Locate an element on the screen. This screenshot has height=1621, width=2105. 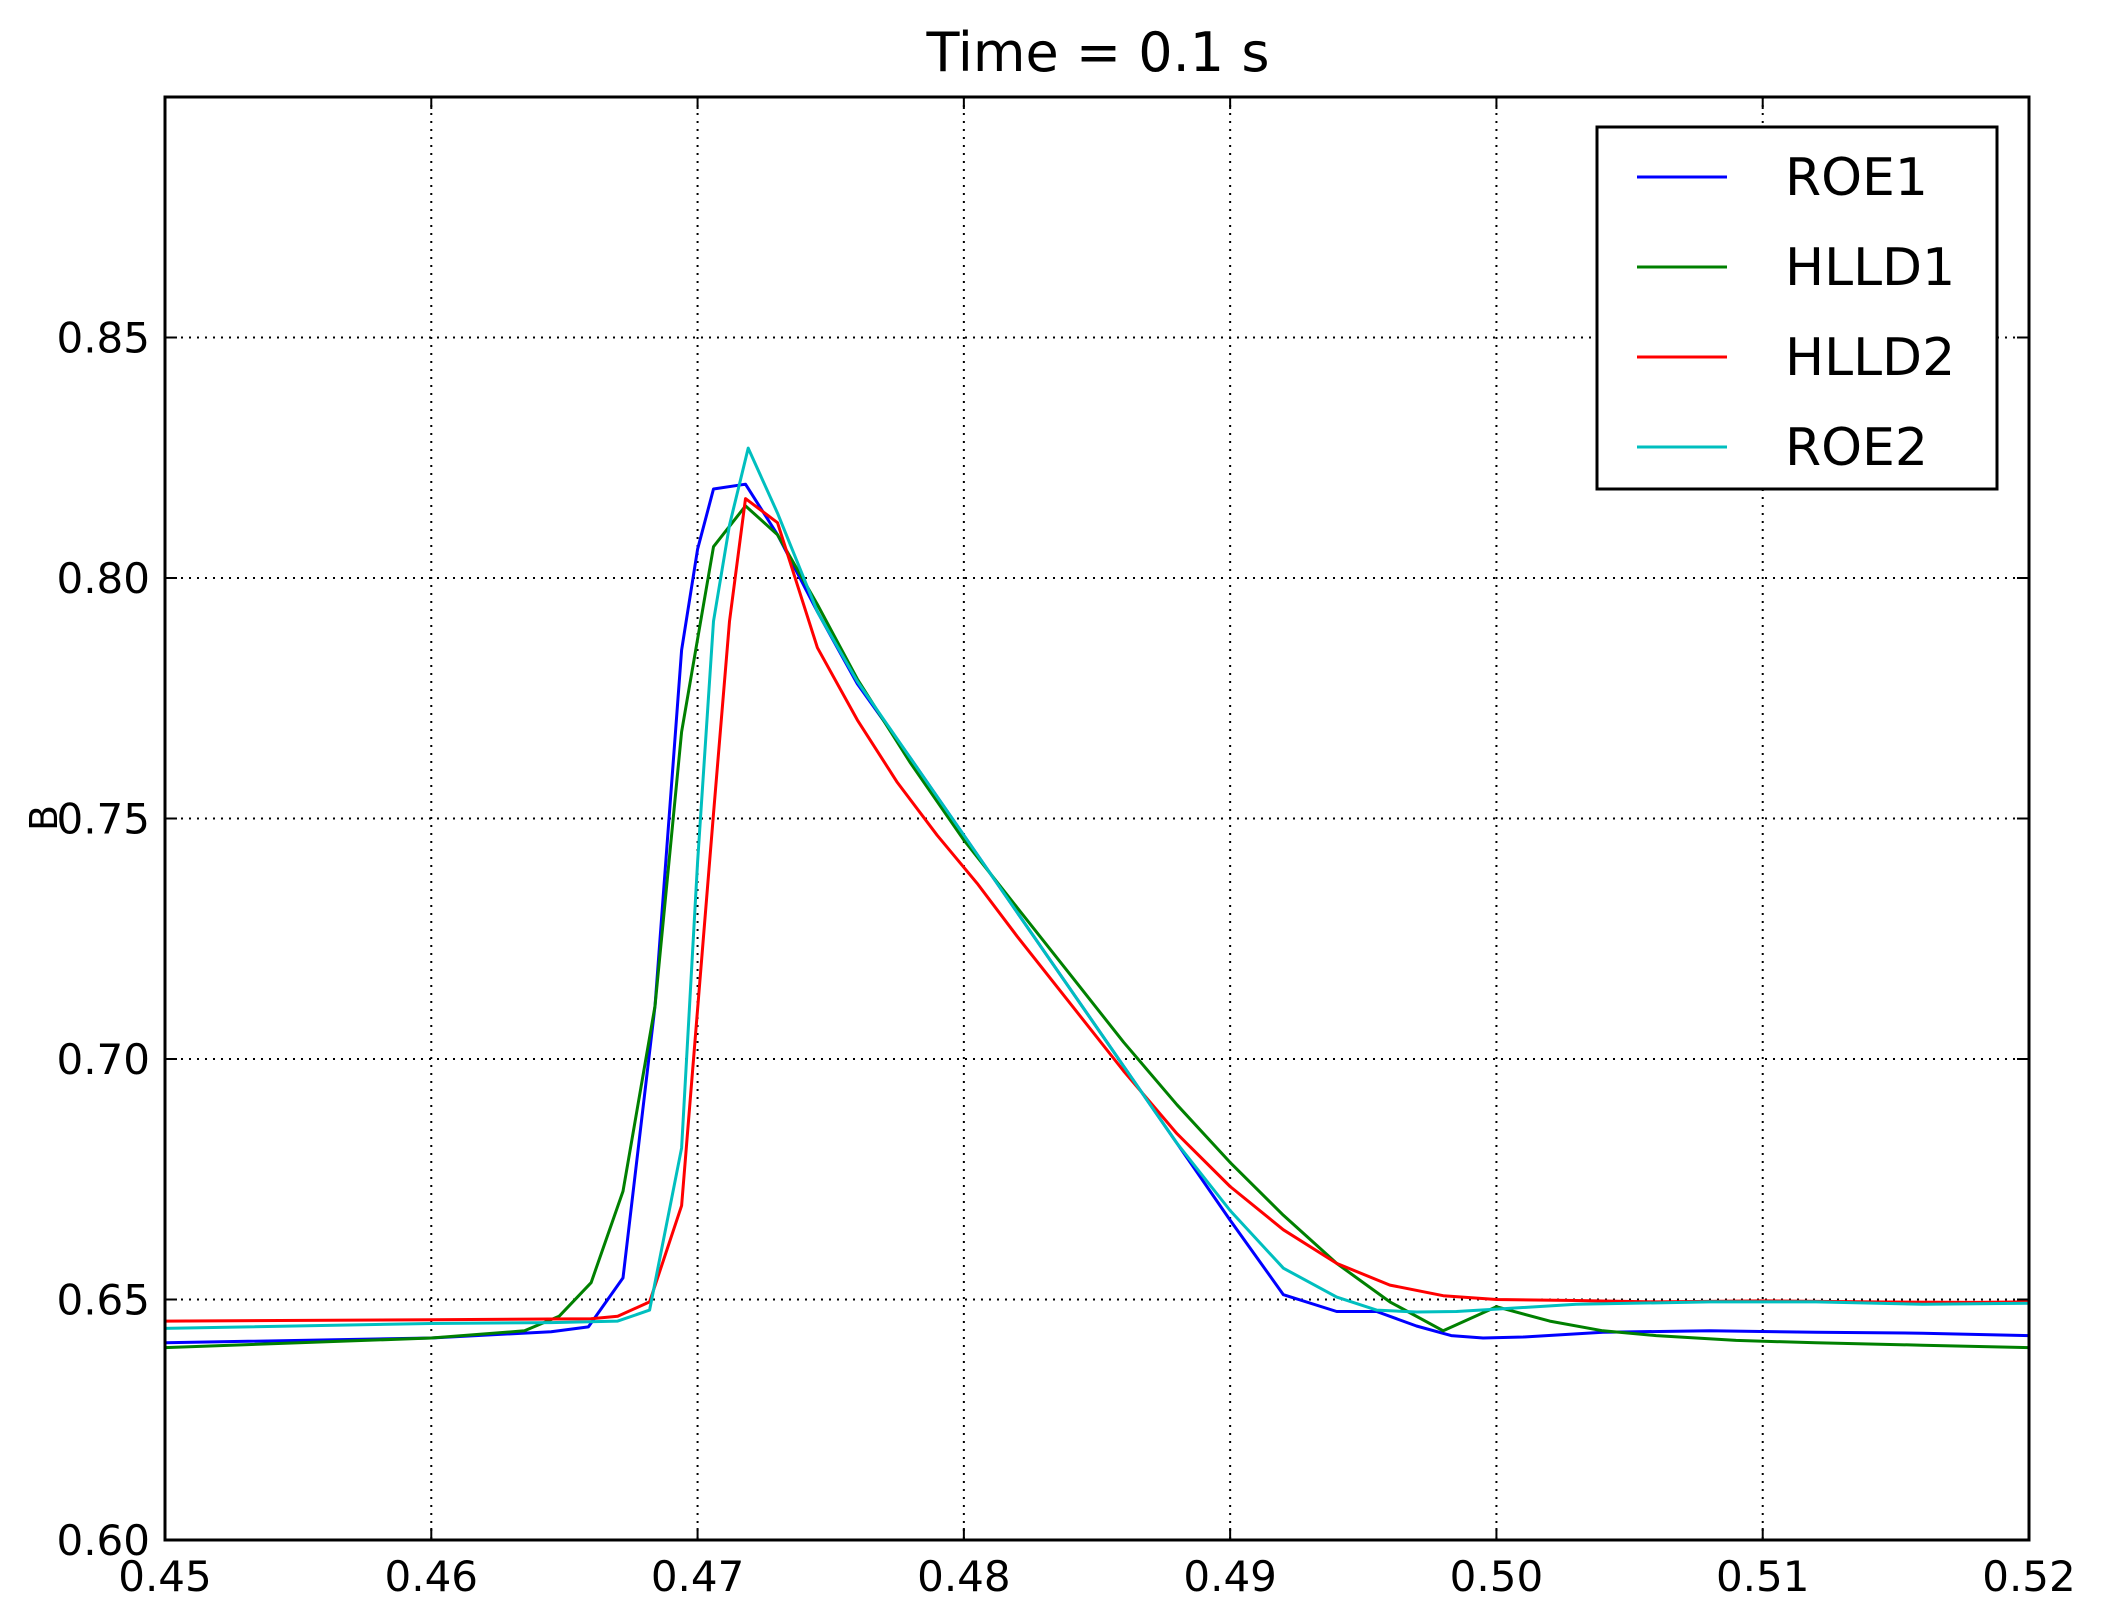
x-tick-label: 0.45 is located at coordinates (165, 1576).